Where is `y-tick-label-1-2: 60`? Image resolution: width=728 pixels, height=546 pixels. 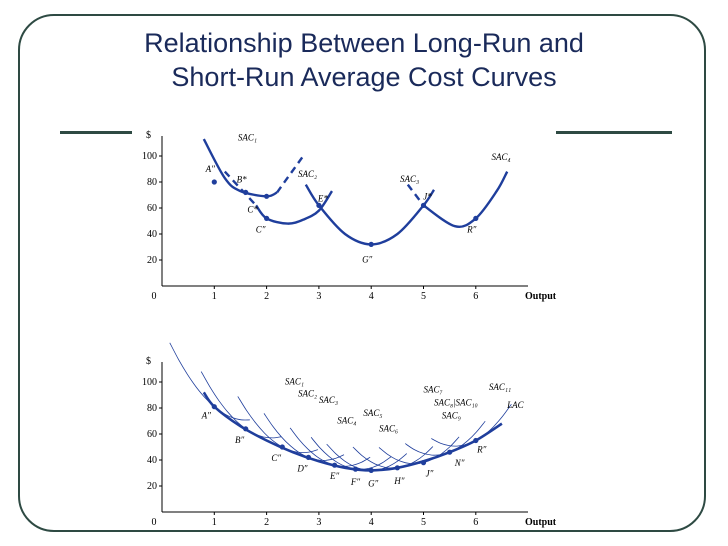 y-tick-label-1-2: 60 is located at coordinates (152, 434).